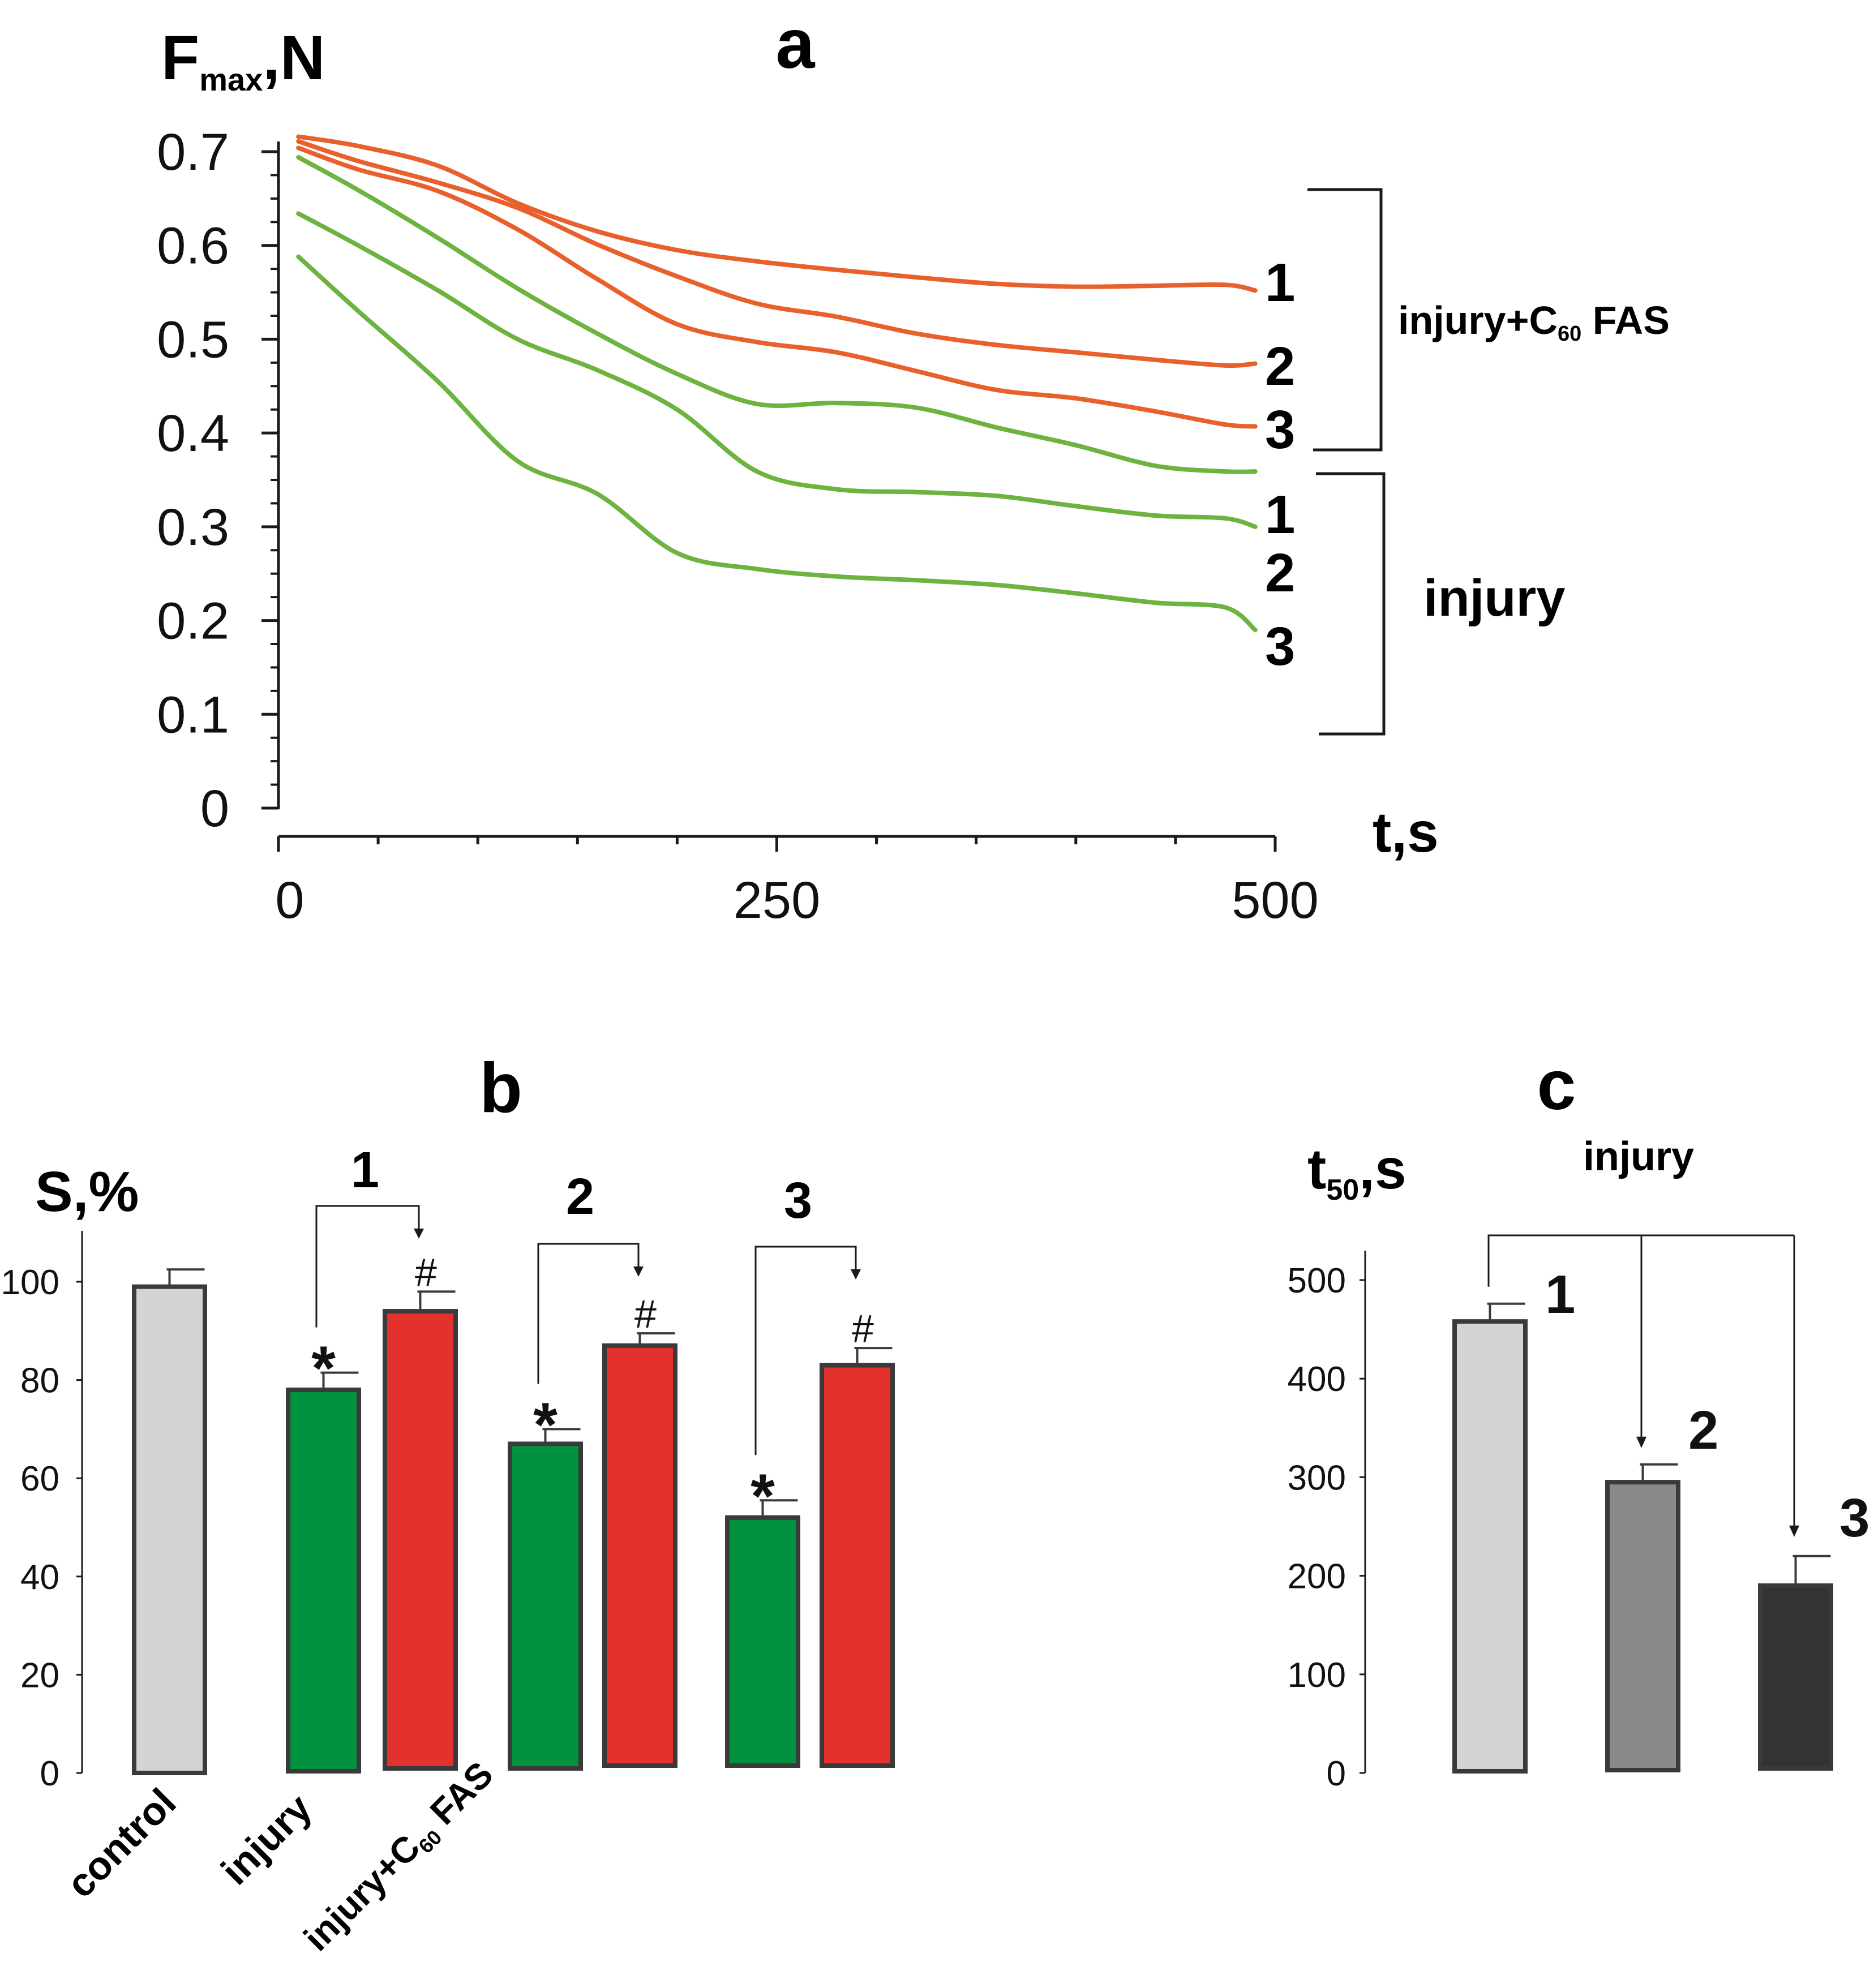 The image size is (1874, 1988). I want to click on b-ytick-label: 80, so click(39, 1381).